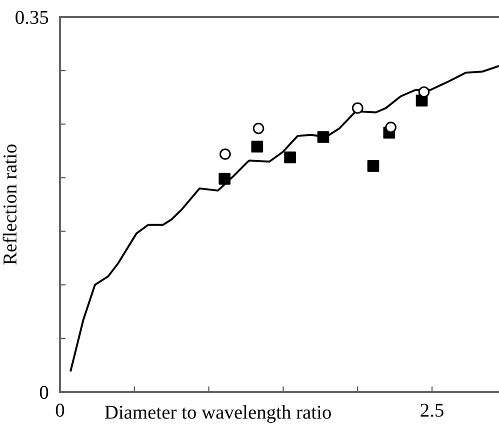 This screenshot has height=430, width=499. Describe the element at coordinates (9, 204) in the screenshot. I see `y-axis-title: Reflection ratio` at that location.